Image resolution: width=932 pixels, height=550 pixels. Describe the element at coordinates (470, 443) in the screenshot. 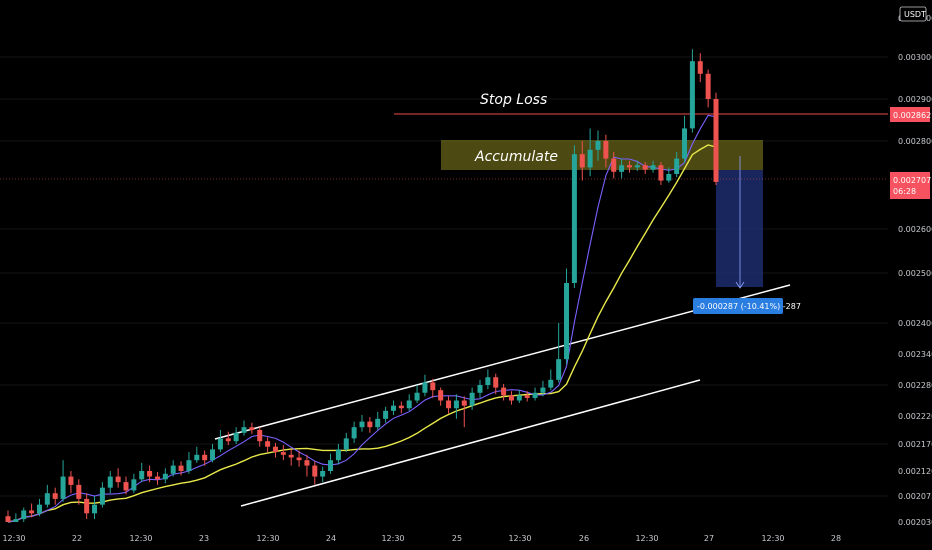

I see `channel-lower-line` at that location.